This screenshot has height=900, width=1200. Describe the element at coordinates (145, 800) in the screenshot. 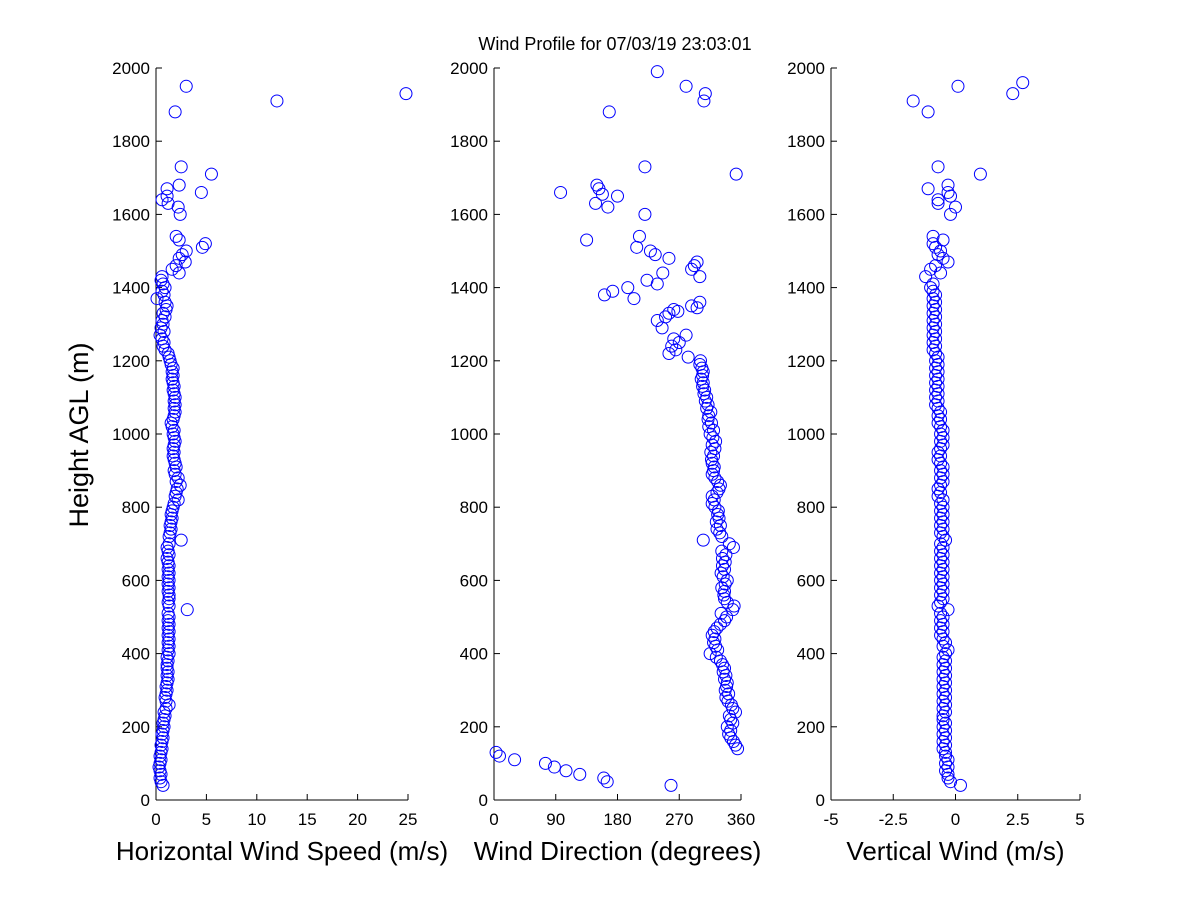

I see `y-tick-label: 0` at that location.